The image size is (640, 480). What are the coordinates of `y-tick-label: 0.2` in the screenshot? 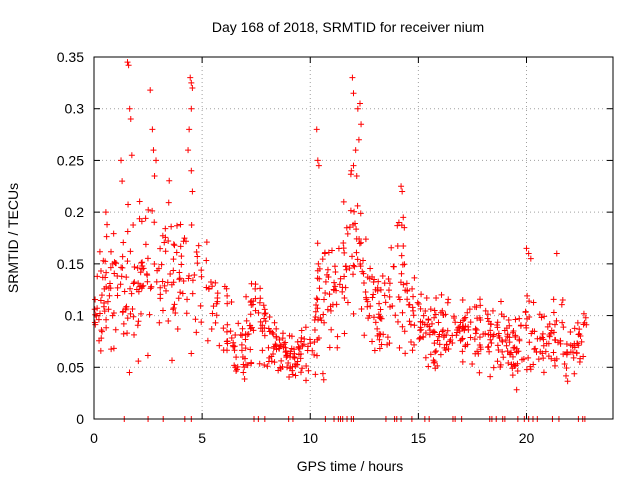 It's located at (75, 212).